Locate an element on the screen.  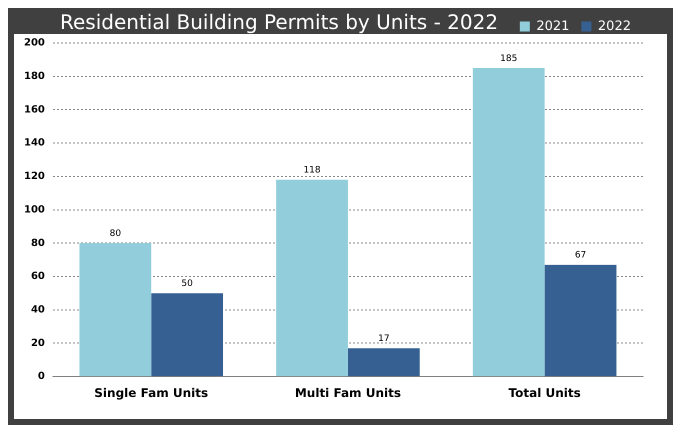
x-tick-label: Multi Fam Units is located at coordinates (348, 393).